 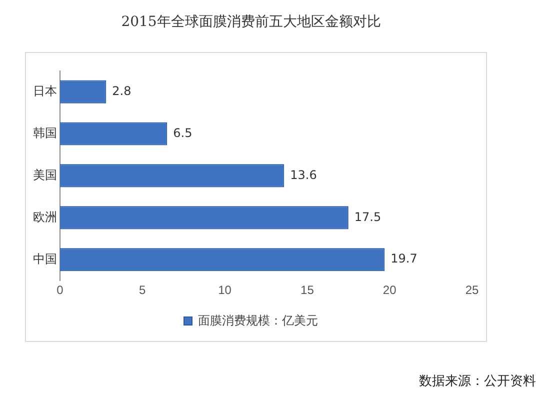 I want to click on source-note: 数据来源：公开资料, so click(x=477, y=381).